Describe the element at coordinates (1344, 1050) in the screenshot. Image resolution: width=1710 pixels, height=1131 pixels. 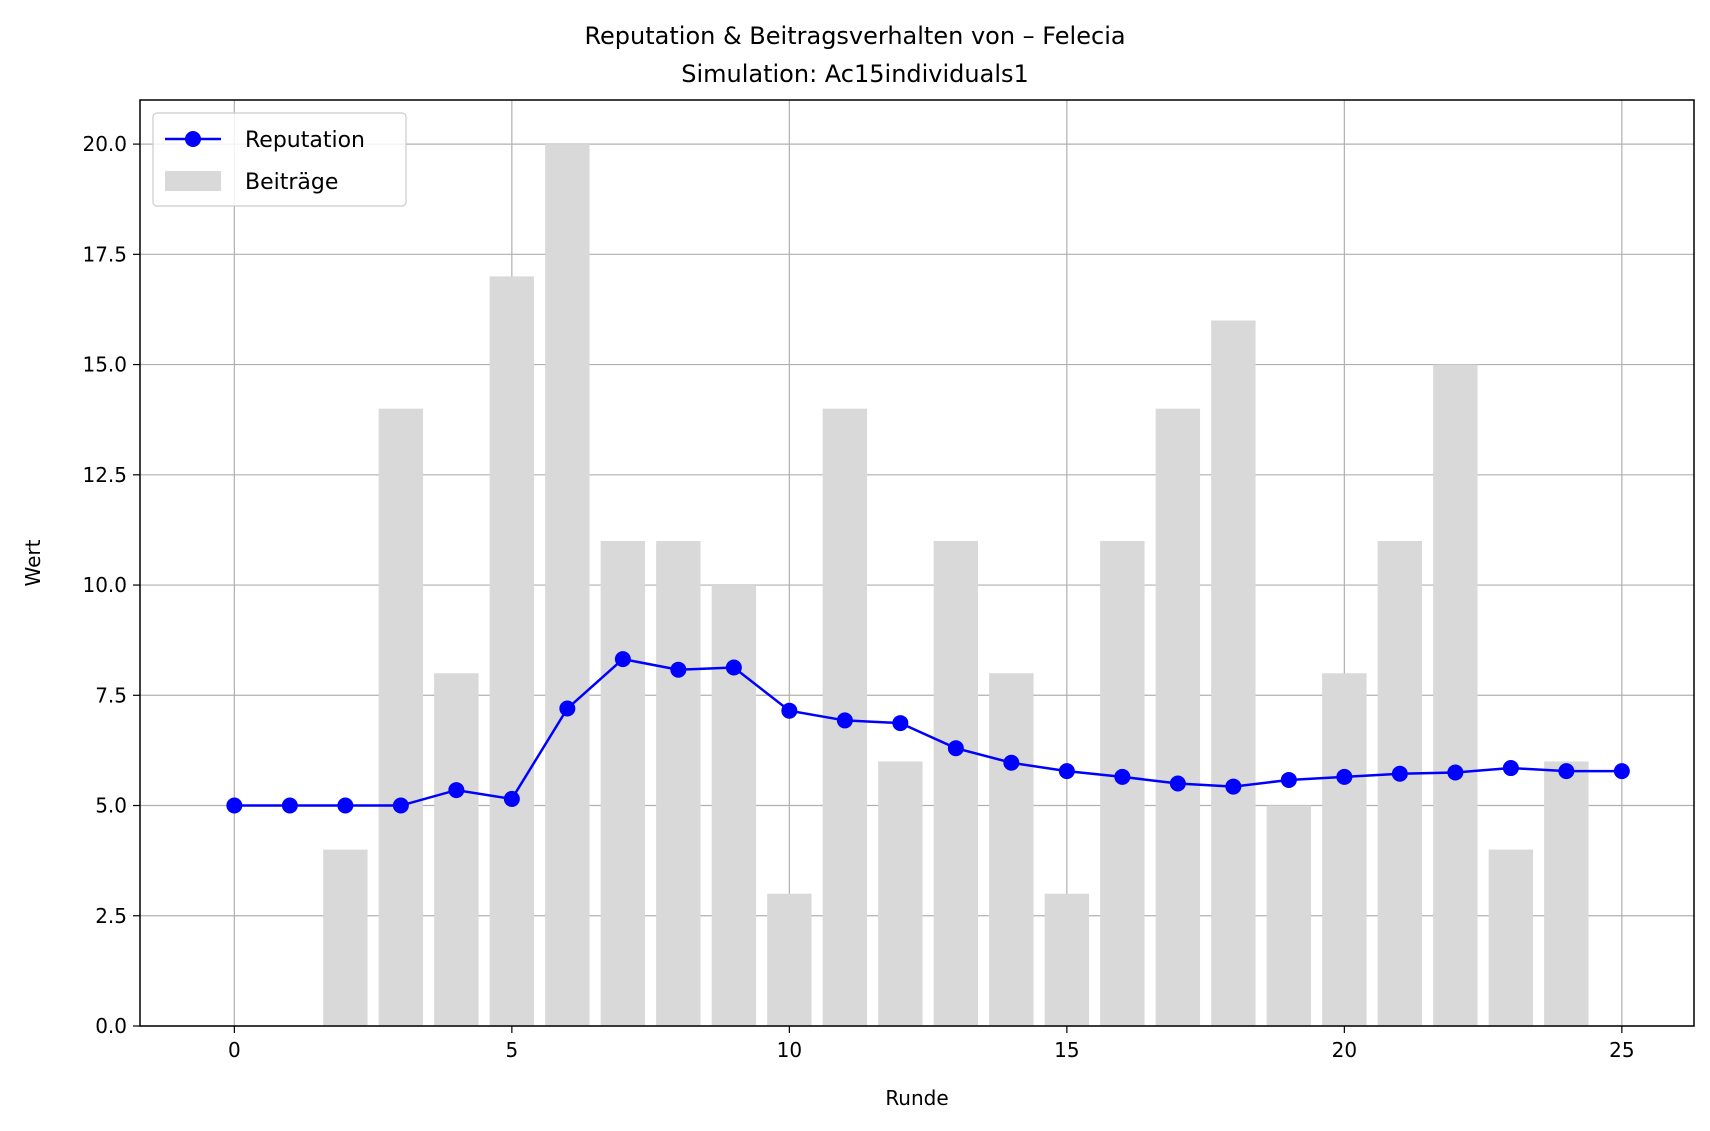
I see `x-tick-label: 20` at that location.